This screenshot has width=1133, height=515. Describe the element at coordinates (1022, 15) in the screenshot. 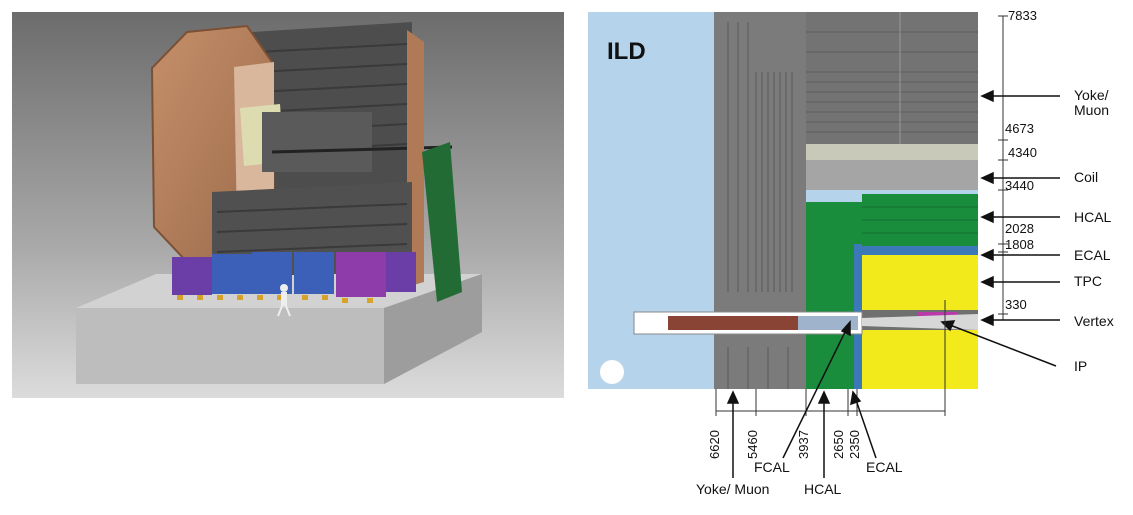

I see `dim-7833: 7833` at that location.